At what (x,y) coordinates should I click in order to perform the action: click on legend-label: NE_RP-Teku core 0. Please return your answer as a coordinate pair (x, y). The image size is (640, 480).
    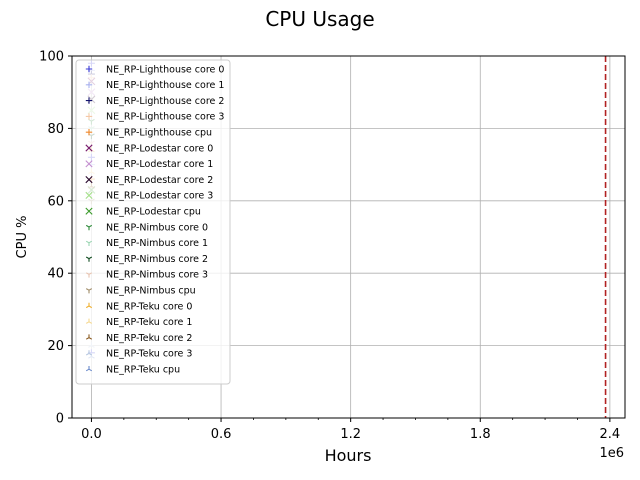
    Looking at the image, I should click on (149, 306).